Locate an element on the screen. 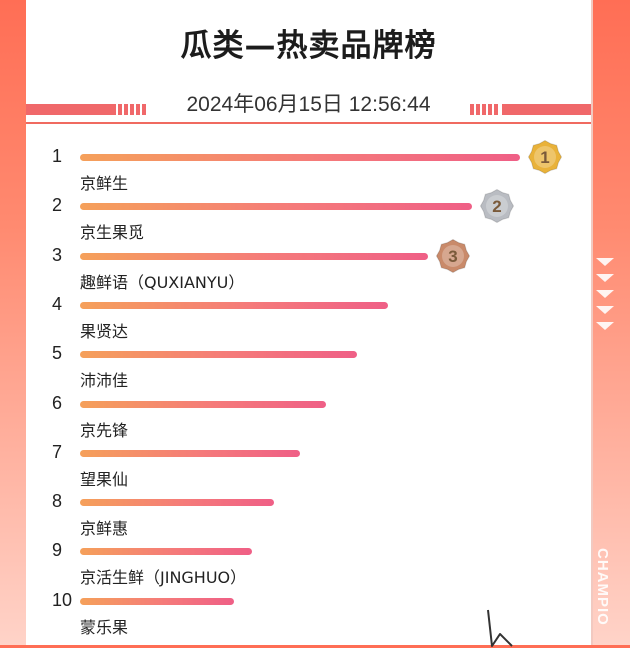 The width and height of the screenshot is (630, 648). cursor-arrow-icon is located at coordinates (500, 628).